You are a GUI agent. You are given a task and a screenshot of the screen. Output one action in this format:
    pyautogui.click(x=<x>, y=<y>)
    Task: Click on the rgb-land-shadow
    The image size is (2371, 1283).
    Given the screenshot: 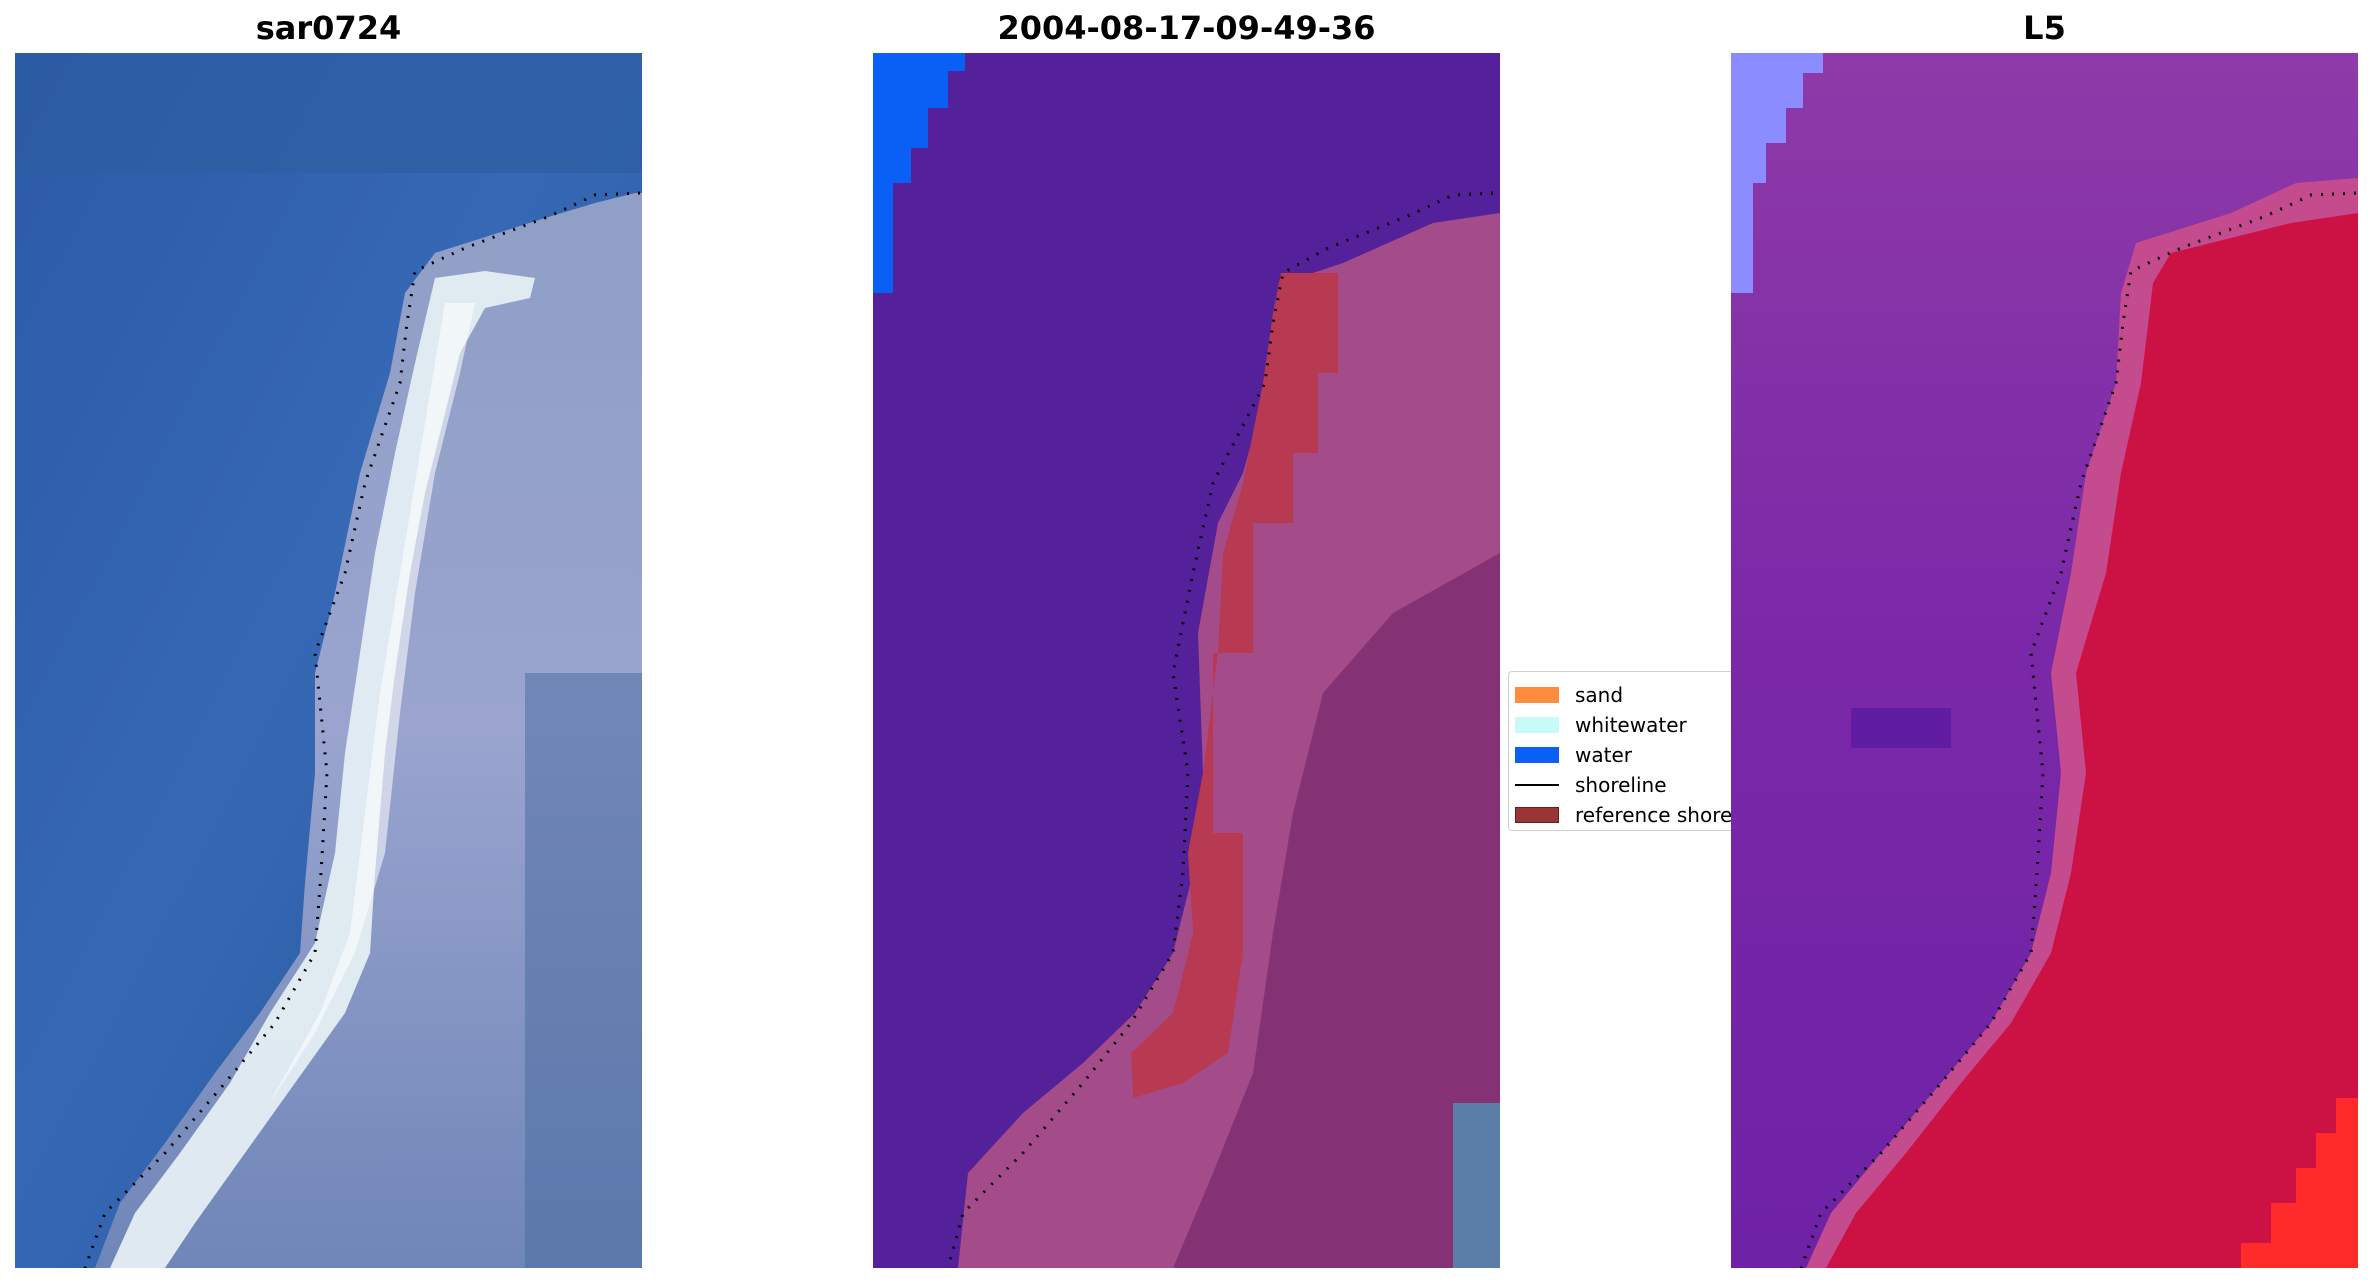 What is the action you would take?
    pyautogui.click(x=583, y=970)
    